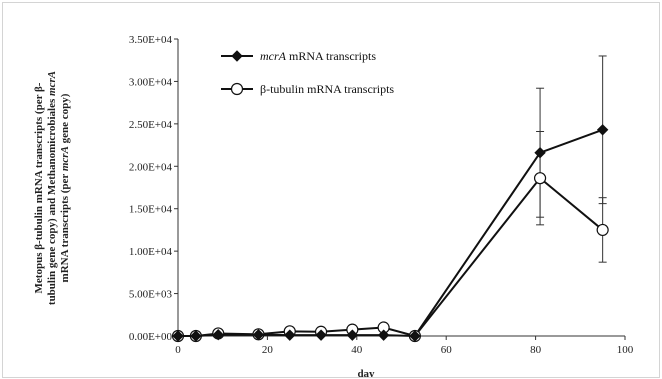 The width and height of the screenshot is (662, 379). Describe the element at coordinates (357, 350) in the screenshot. I see `x-tick-label: 40` at that location.